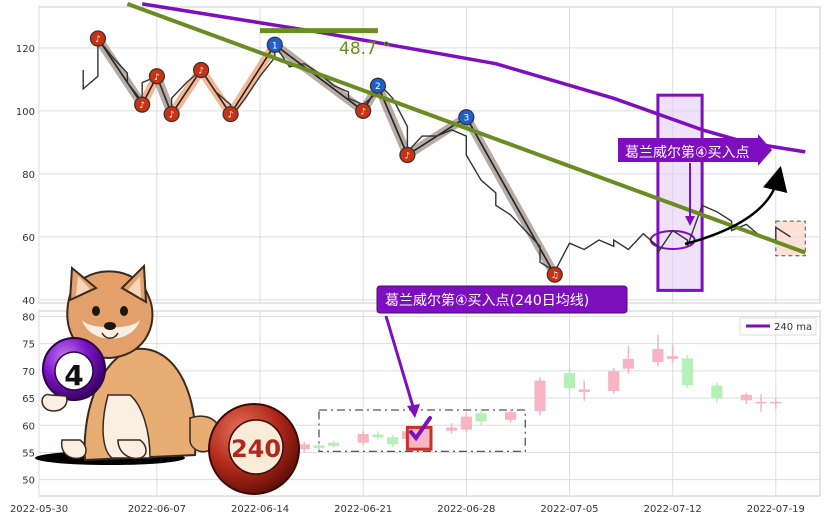  I want to click on annotation-lower-pointer, so click(400, 363).